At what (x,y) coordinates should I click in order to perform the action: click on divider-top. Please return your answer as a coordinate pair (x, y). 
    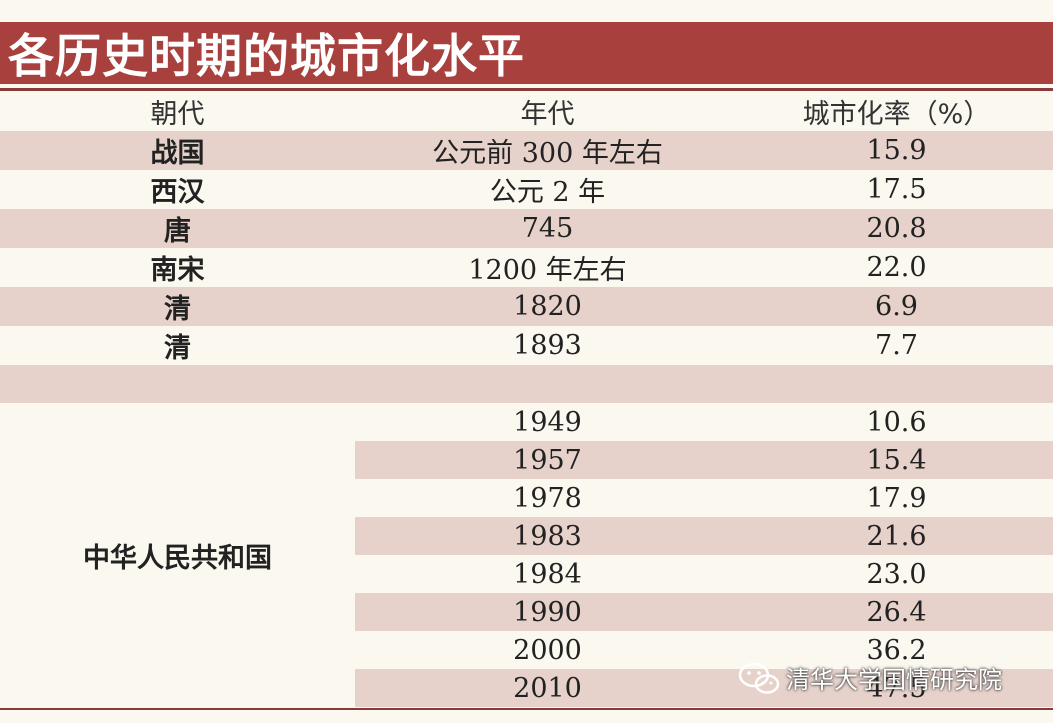
    Looking at the image, I should click on (526, 89).